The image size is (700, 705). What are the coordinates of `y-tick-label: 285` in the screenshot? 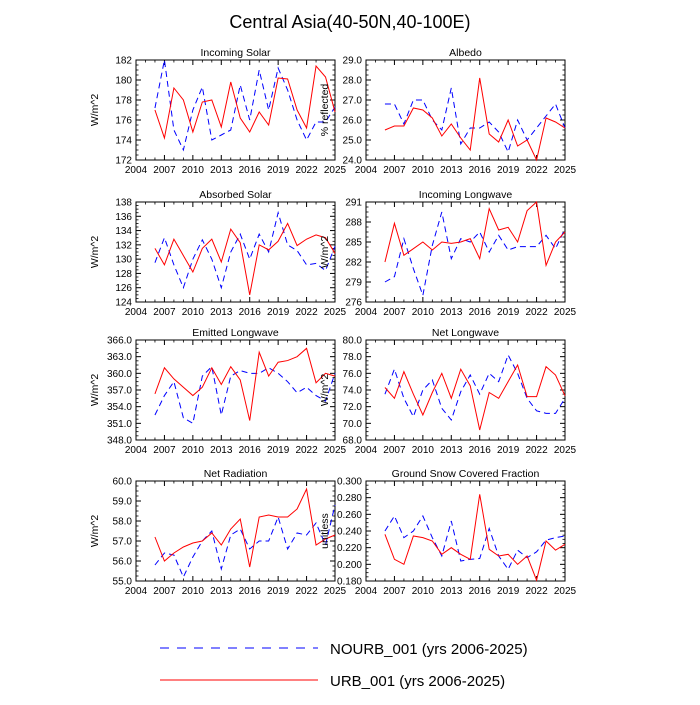 It's located at (353, 243).